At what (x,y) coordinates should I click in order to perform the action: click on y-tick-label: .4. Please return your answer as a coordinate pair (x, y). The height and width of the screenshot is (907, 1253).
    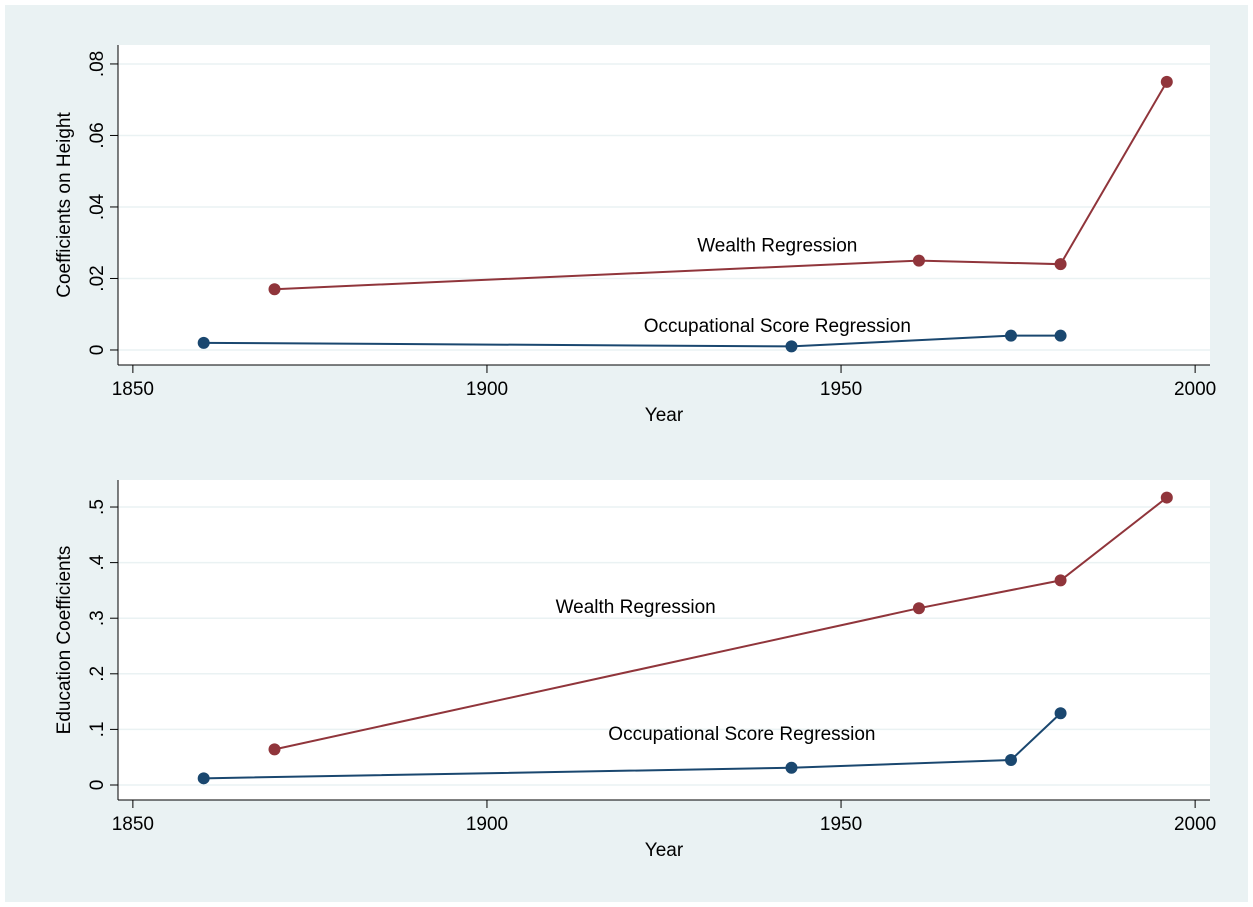
    Looking at the image, I should click on (97, 562).